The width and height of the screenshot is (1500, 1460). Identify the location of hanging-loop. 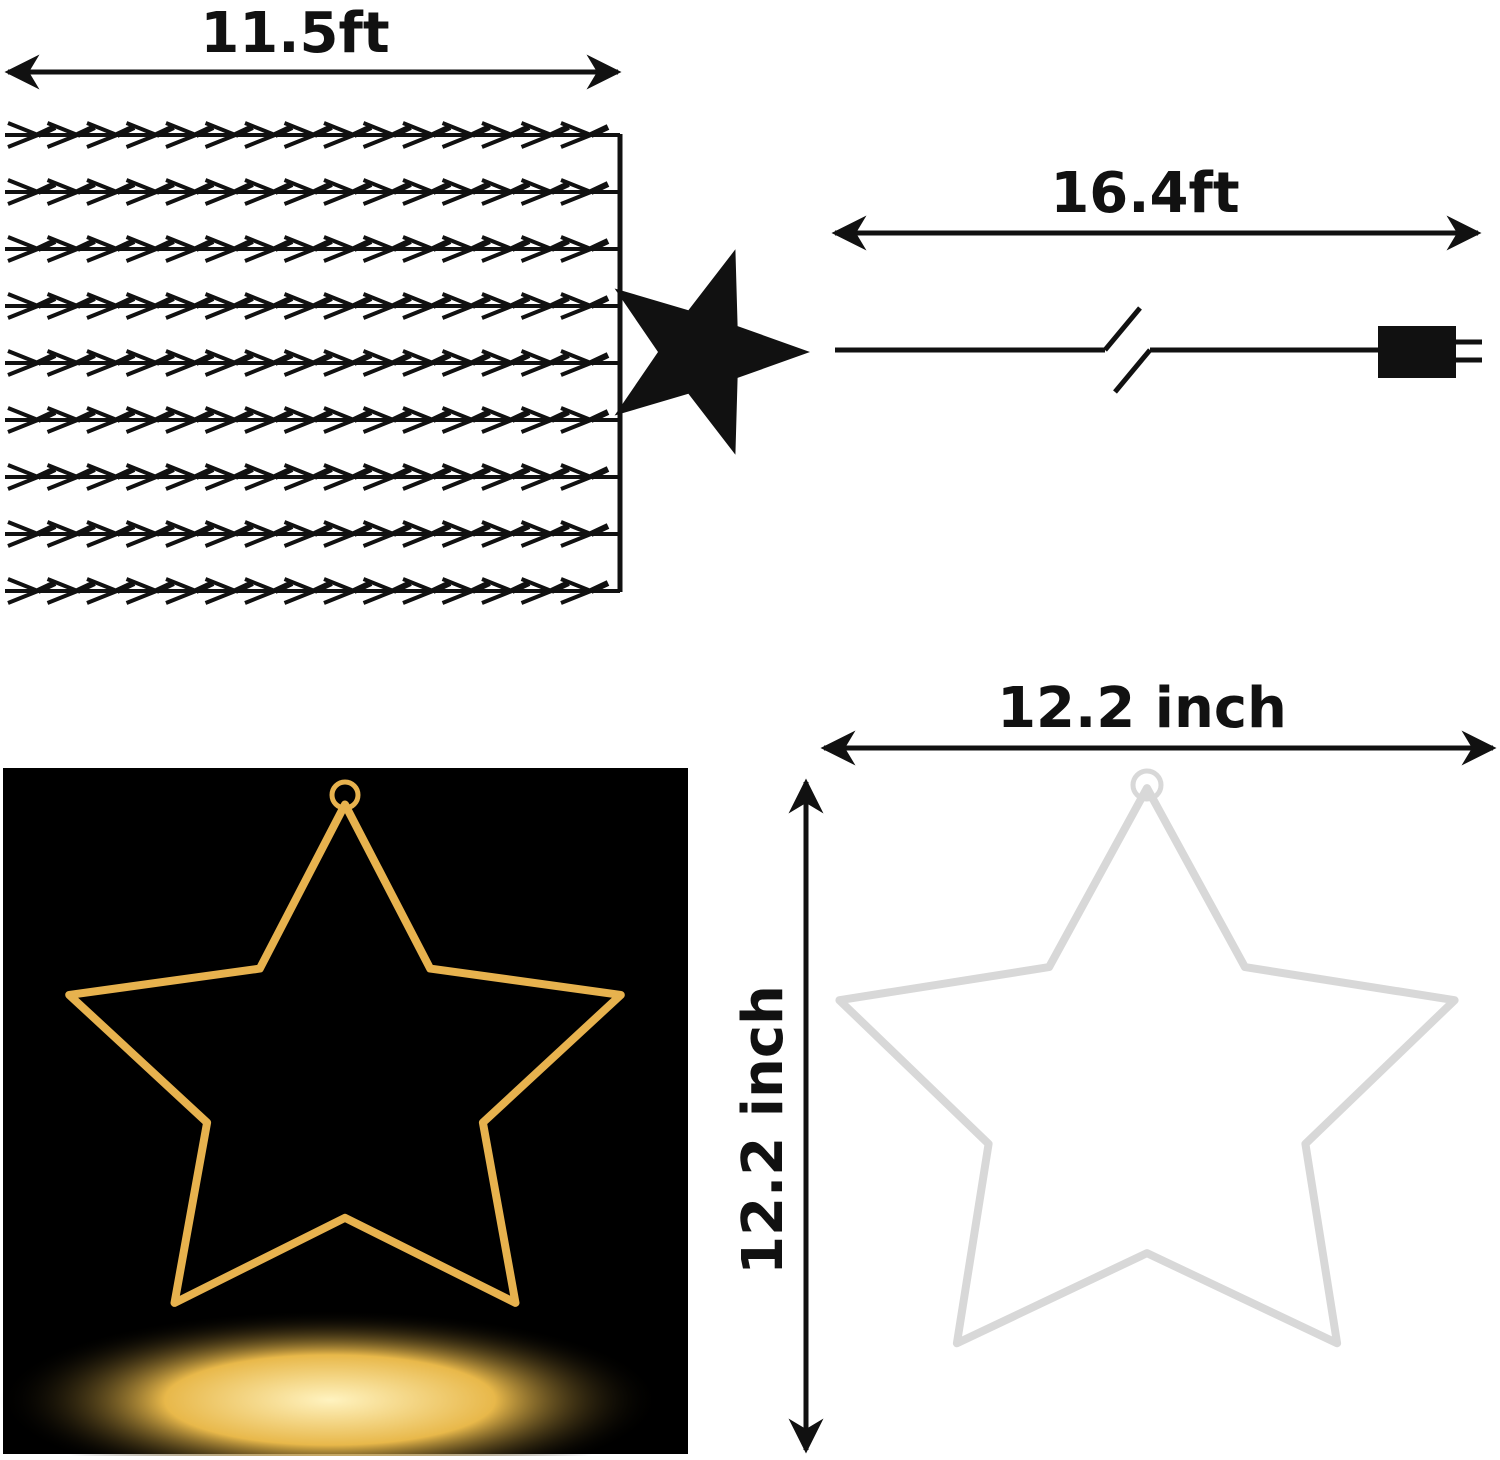
(345, 795).